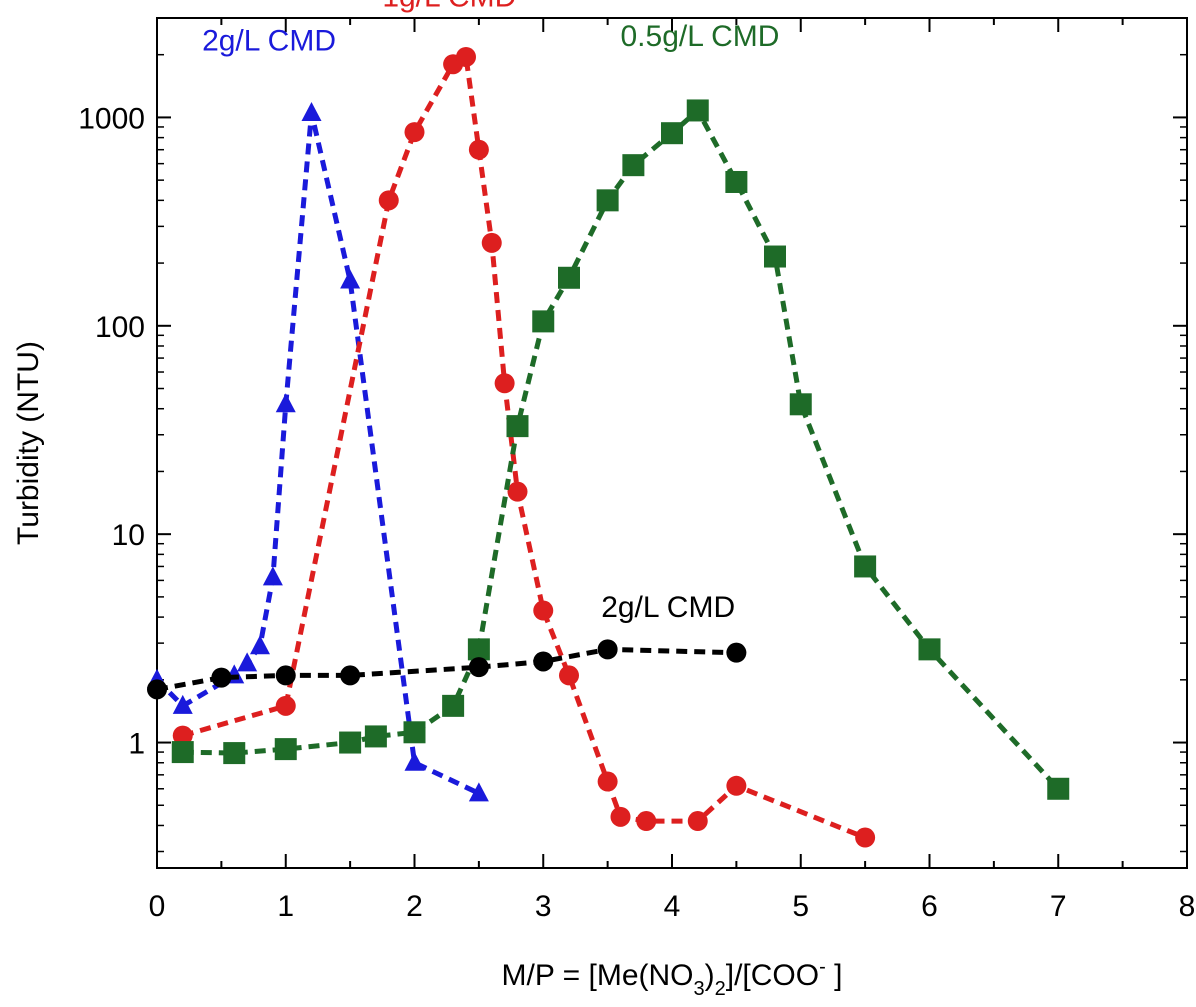  I want to click on x-tick-label: 8, so click(1187, 906).